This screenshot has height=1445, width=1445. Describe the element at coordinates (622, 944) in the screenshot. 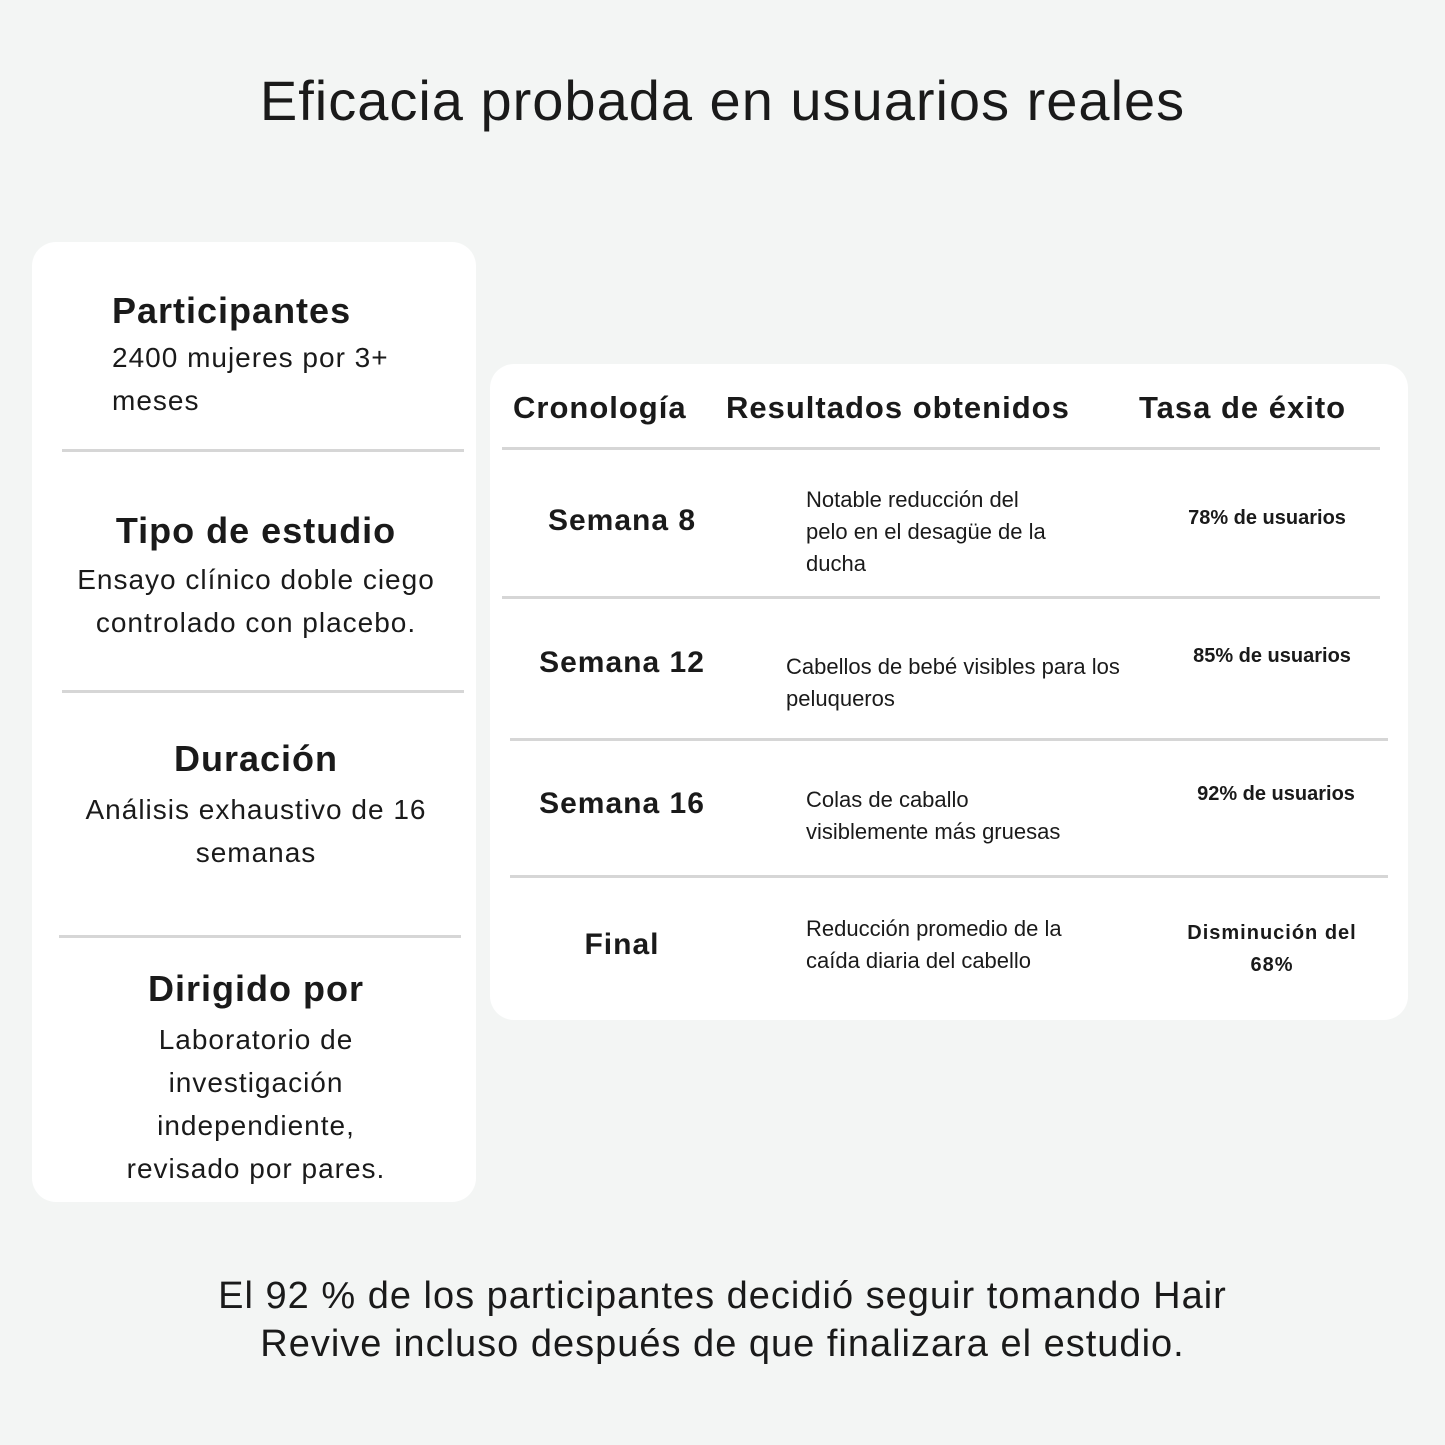

I see `row-time: Final` at that location.